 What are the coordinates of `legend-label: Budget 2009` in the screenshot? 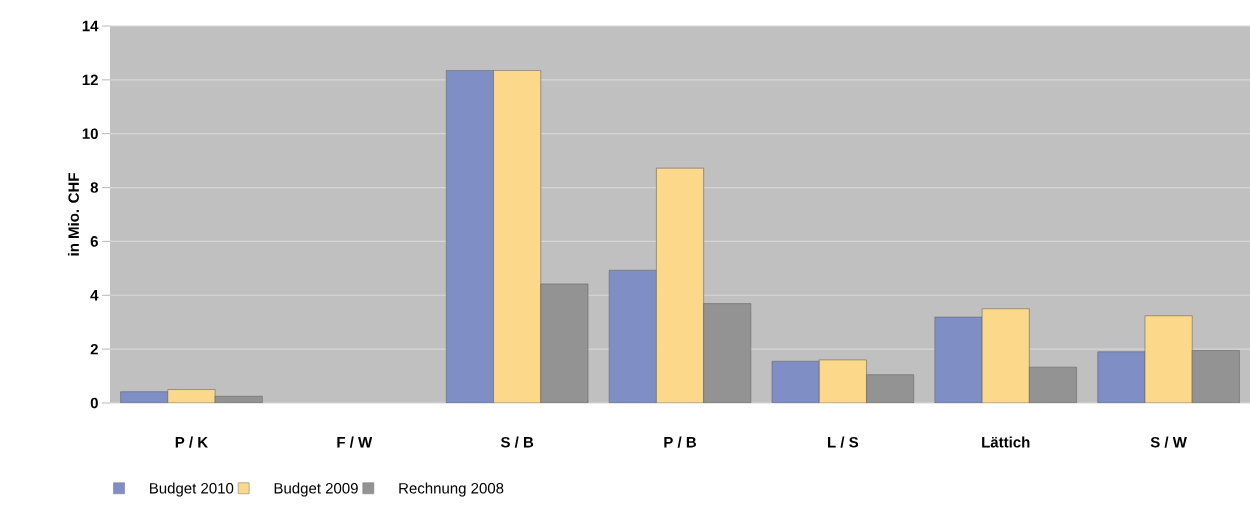 It's located at (316, 489).